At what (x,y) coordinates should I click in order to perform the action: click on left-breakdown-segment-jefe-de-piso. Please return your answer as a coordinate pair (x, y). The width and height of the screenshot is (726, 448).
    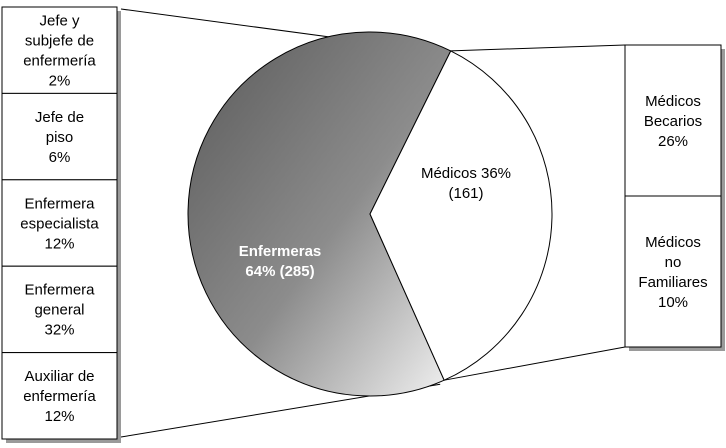
    Looking at the image, I should click on (59, 136).